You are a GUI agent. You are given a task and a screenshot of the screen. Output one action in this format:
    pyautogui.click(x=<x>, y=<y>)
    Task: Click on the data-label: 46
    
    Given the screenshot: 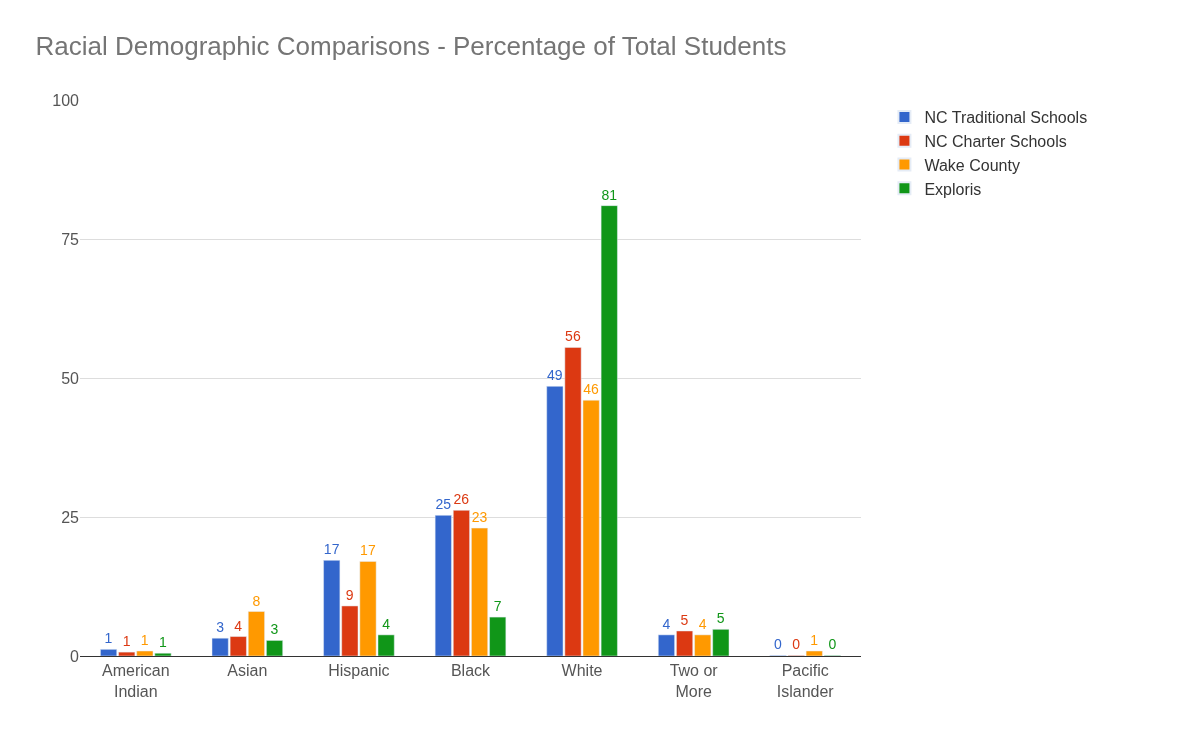 What is the action you would take?
    pyautogui.click(x=591, y=389)
    